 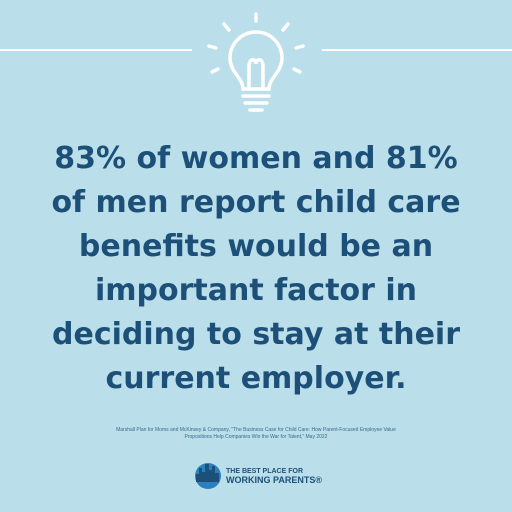 I want to click on logo-line2: WORKING PARENTS®, so click(x=274, y=480).